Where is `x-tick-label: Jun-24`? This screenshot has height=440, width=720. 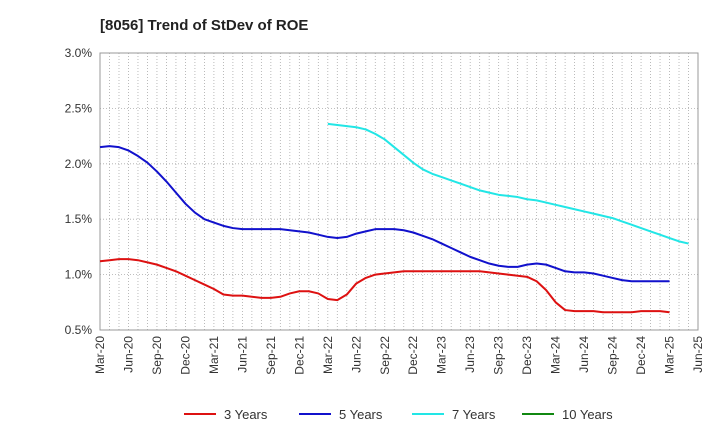 x-tick-label: Jun-24 is located at coordinates (584, 354).